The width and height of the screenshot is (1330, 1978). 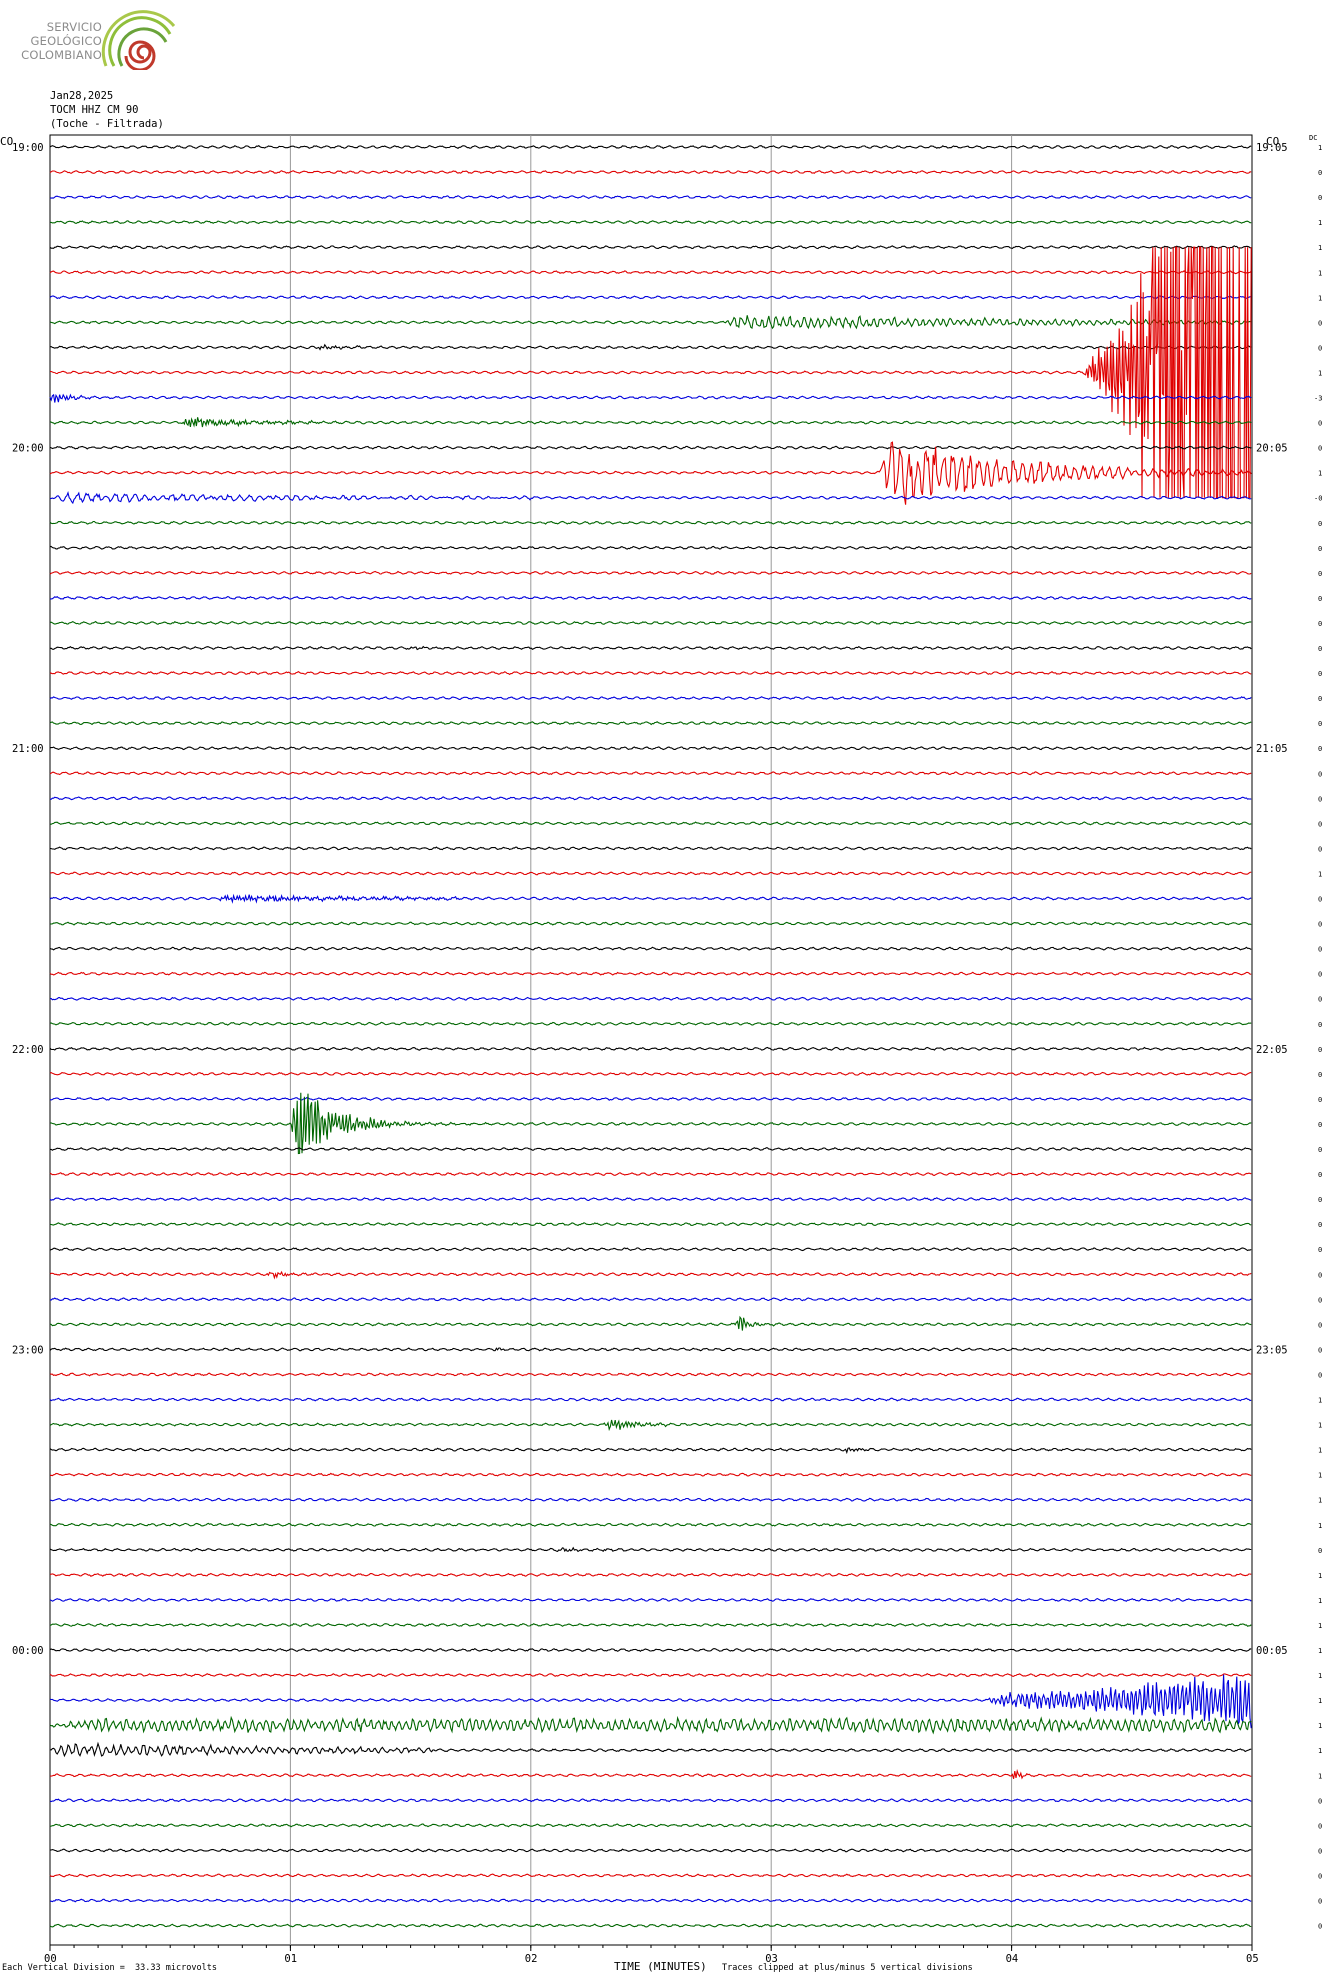 What do you see at coordinates (28, 749) in the screenshot?
I see `left-hour-label: 21:00` at bounding box center [28, 749].